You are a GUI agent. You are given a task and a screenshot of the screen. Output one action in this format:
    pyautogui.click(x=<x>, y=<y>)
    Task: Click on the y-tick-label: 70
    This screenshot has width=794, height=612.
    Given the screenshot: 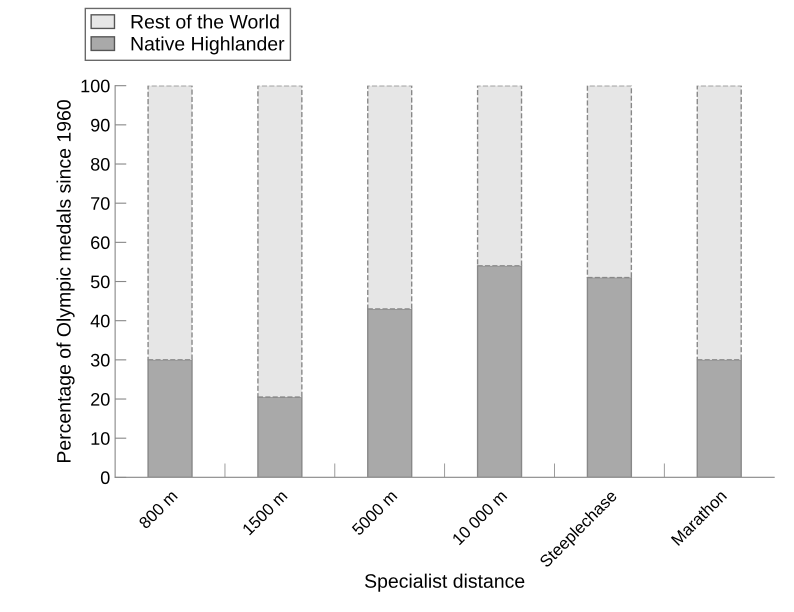 What is the action you would take?
    pyautogui.click(x=100, y=203)
    